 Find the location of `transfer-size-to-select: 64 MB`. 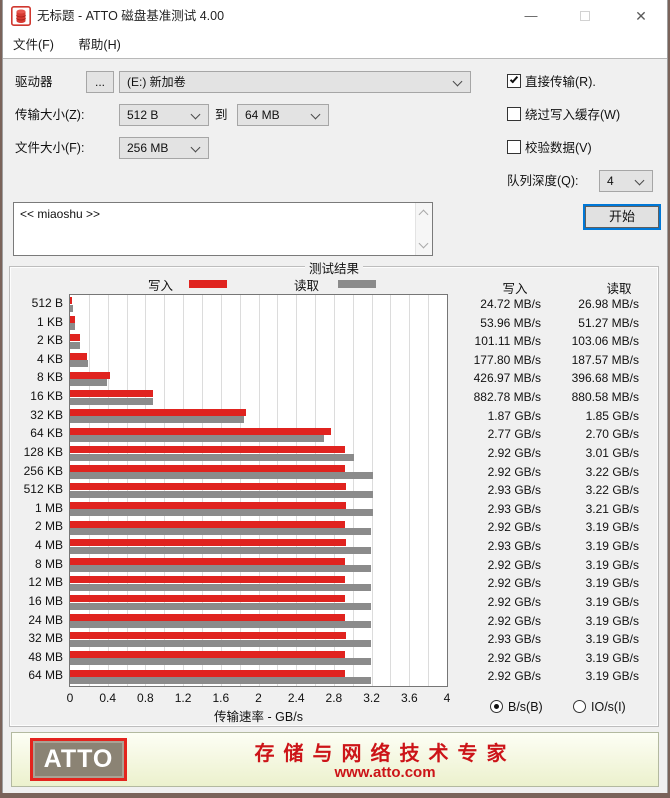

transfer-size-to-select: 64 MB is located at coordinates (283, 115).